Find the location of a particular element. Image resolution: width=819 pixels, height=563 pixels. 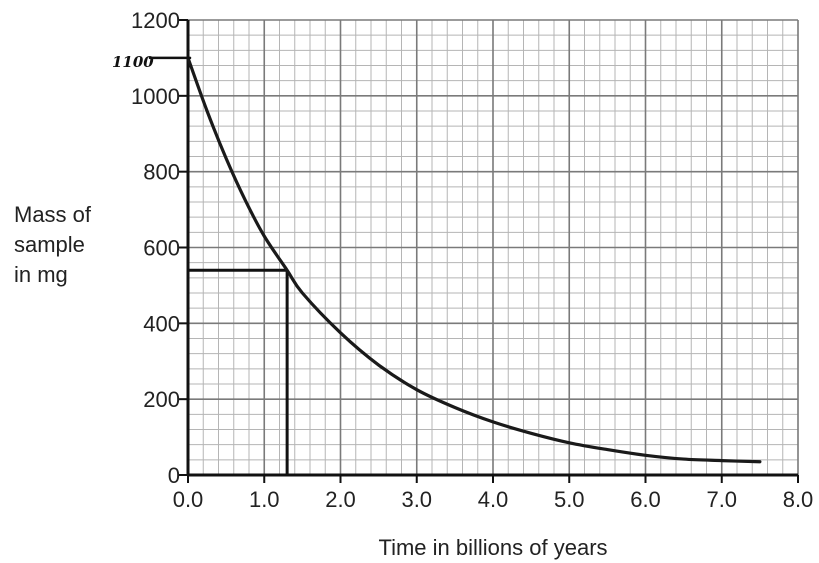

y-tick-label: 1000 is located at coordinates (155, 96).